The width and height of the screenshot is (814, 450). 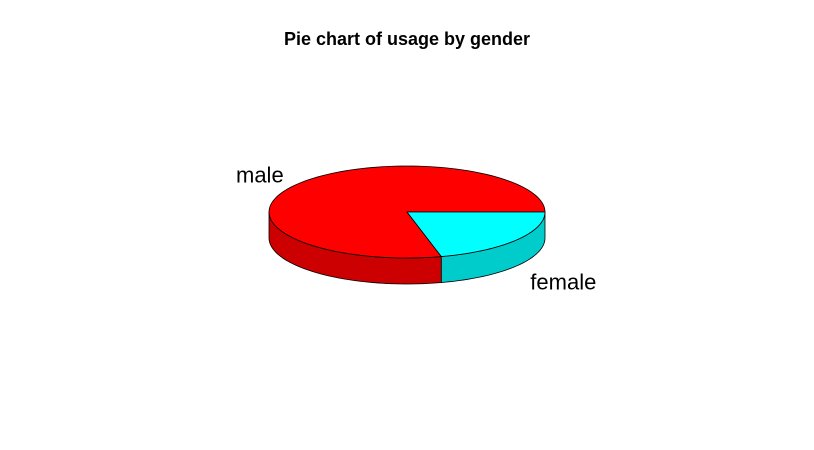 I want to click on pie-slice-female, so click(x=476, y=234).